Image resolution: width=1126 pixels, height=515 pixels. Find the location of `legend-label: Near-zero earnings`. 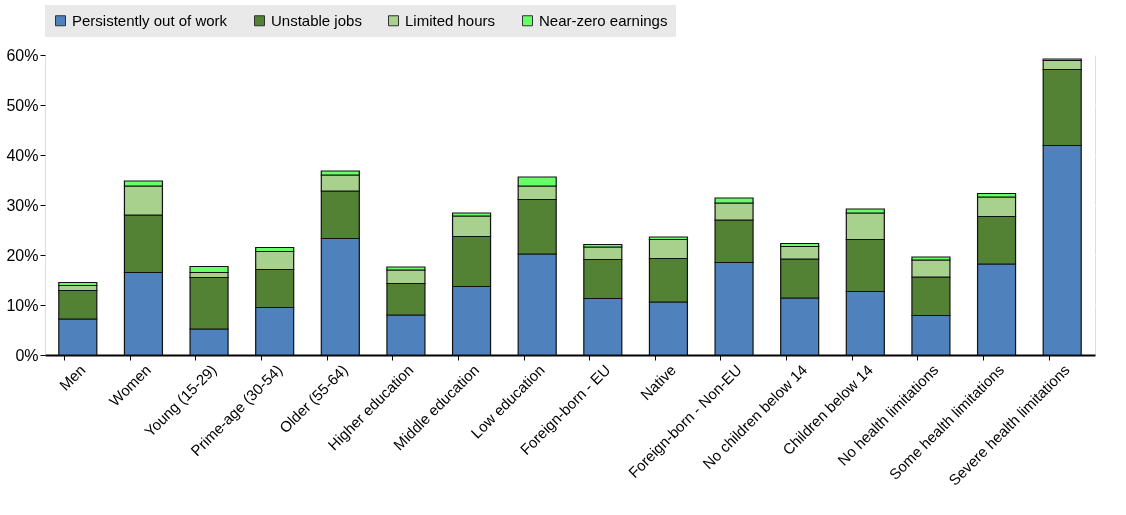

legend-label: Near-zero earnings is located at coordinates (603, 20).